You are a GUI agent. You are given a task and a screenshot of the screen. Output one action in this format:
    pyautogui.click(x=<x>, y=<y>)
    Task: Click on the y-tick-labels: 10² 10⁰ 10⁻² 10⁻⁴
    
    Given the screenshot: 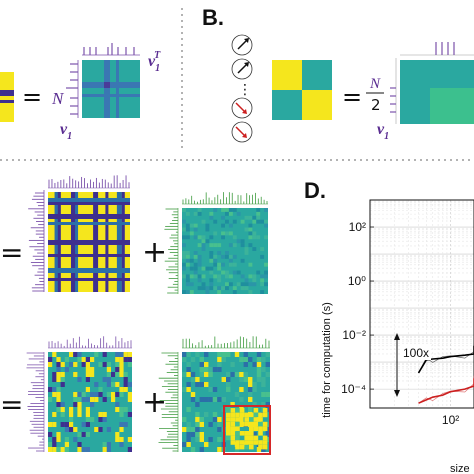 What is the action you would take?
    pyautogui.click(x=357, y=308)
    